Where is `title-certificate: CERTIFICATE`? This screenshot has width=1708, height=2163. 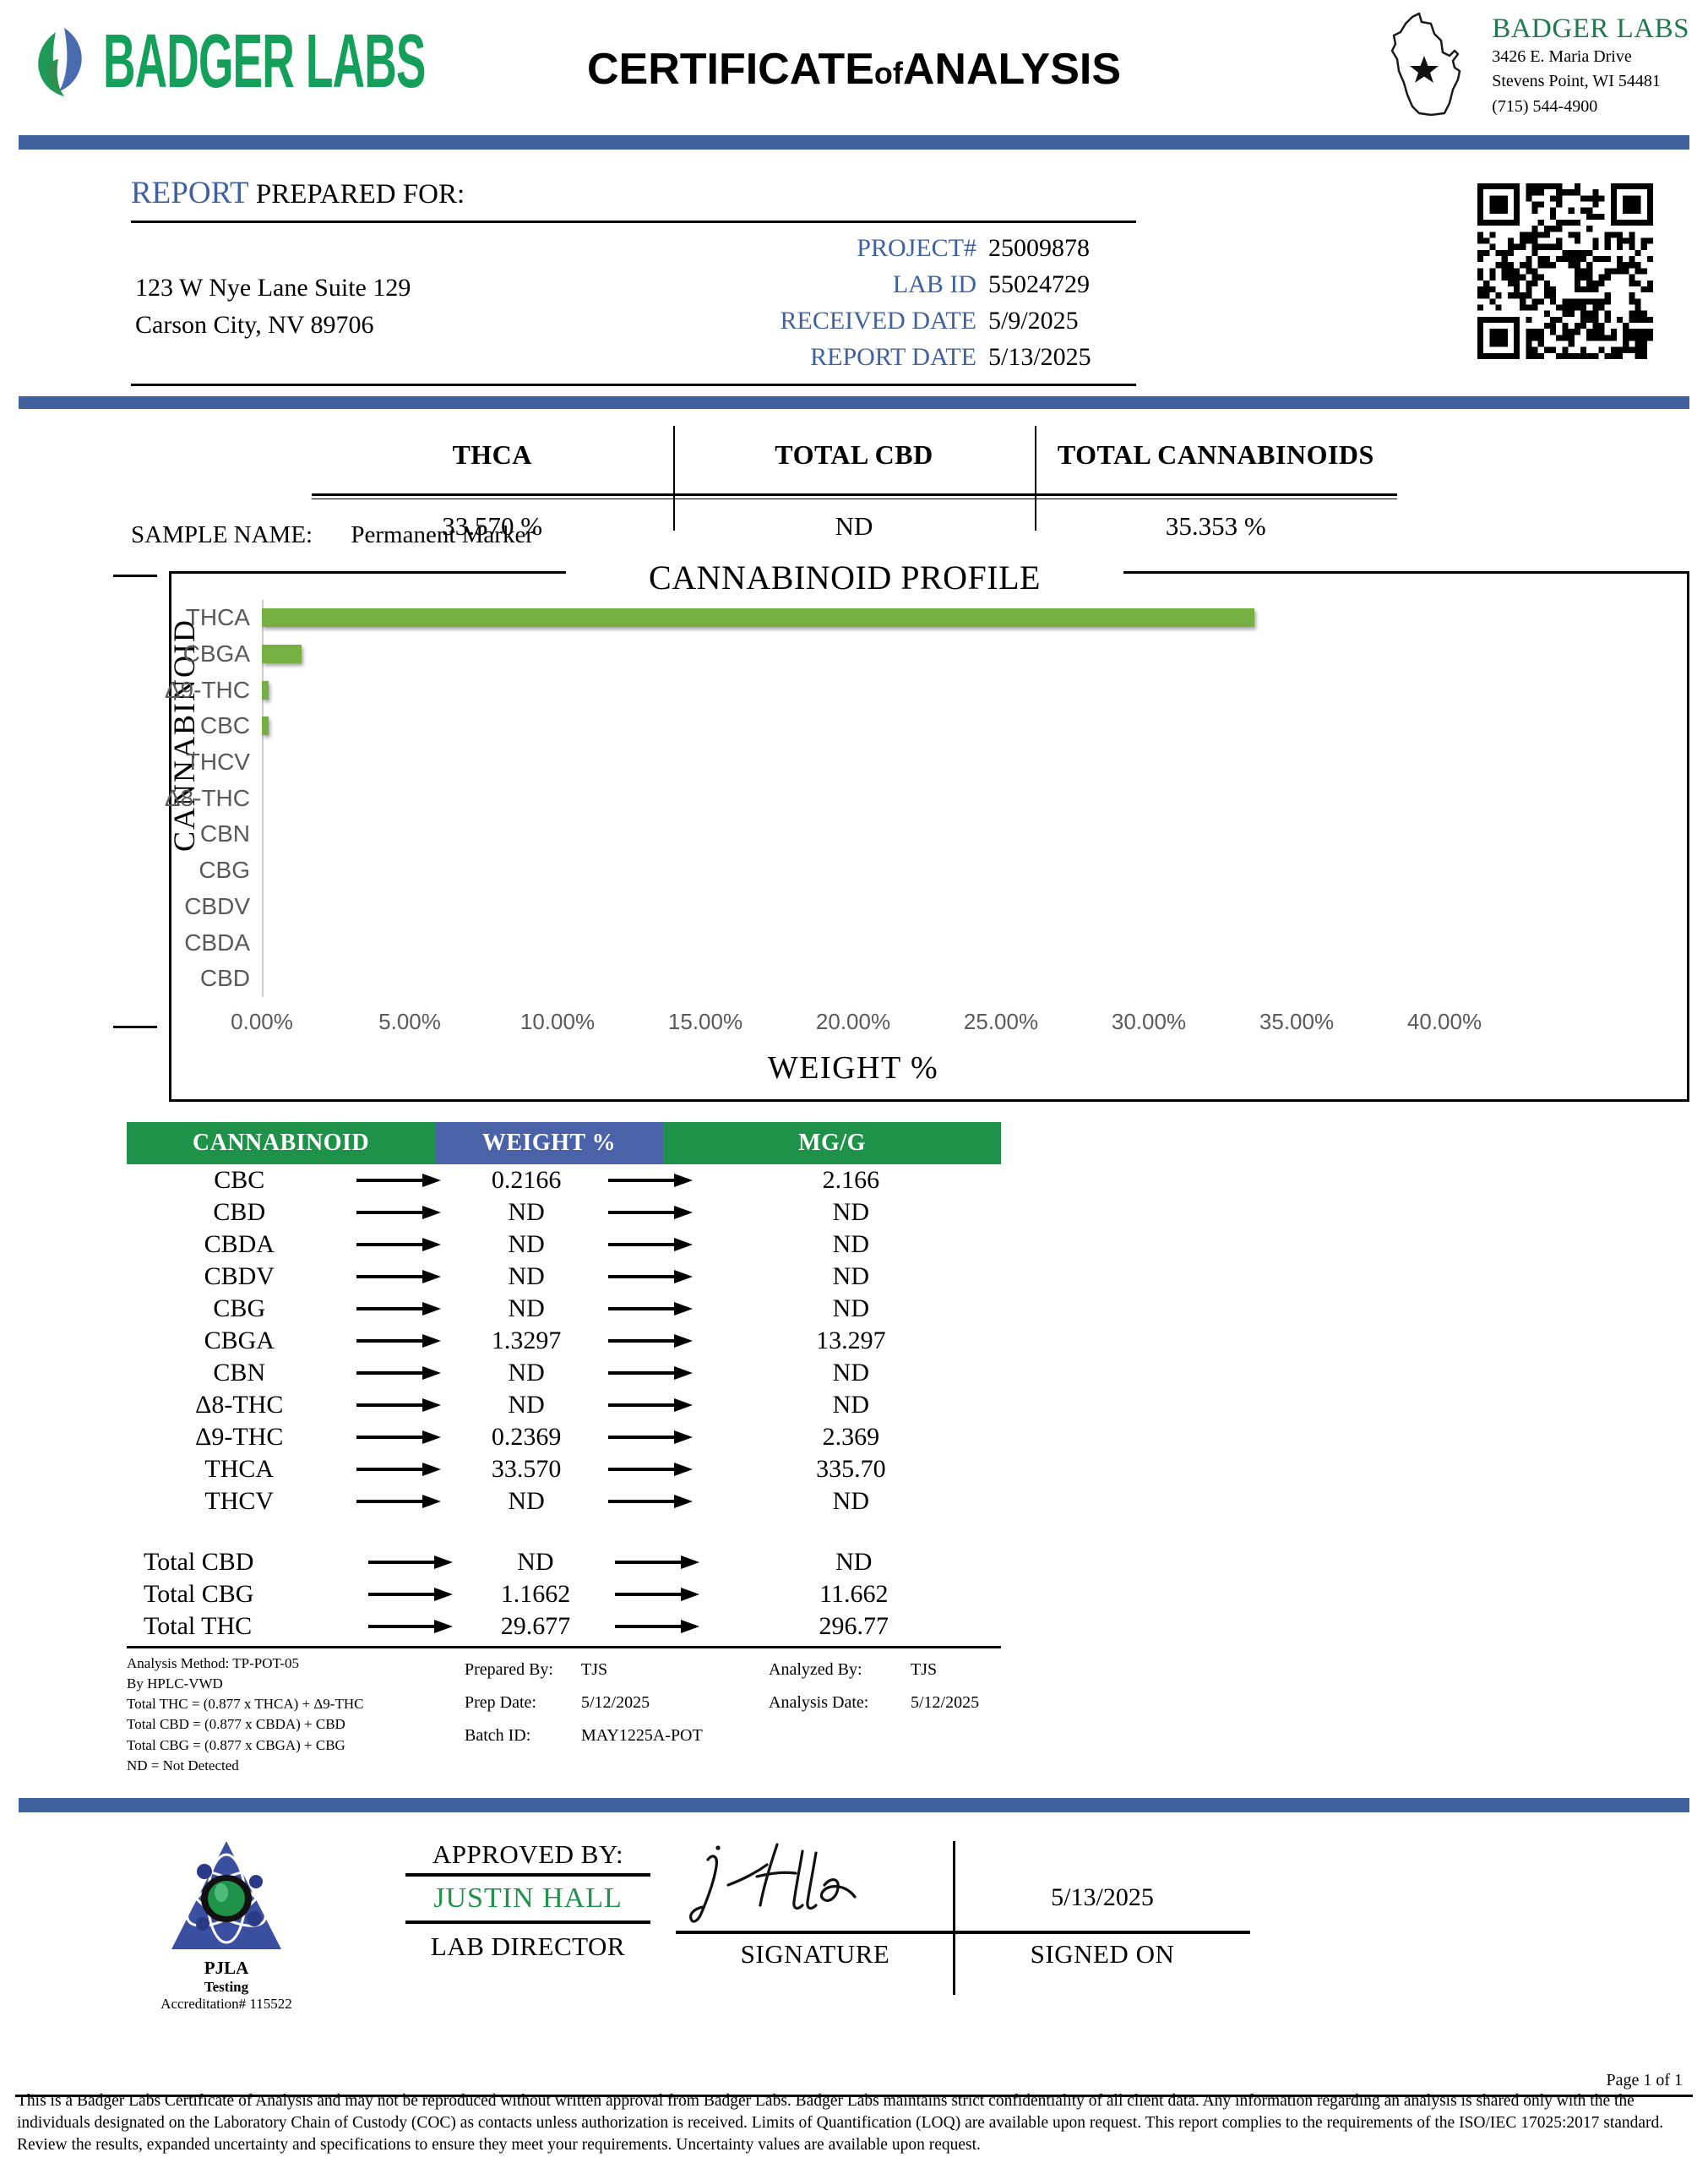 title-certificate: CERTIFICATE is located at coordinates (730, 69).